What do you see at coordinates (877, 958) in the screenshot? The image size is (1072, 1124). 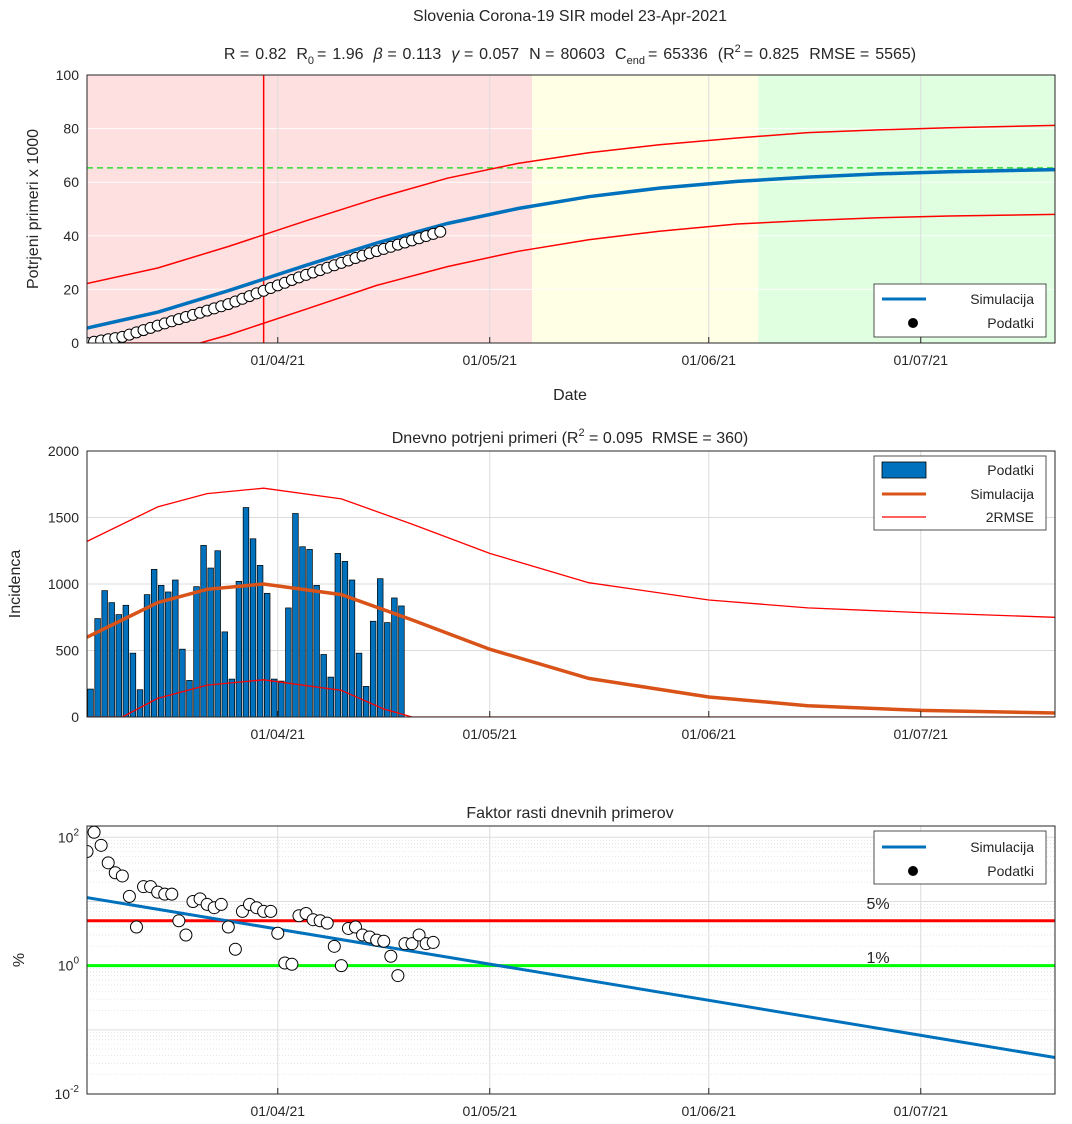 I see `threshold-label-1: 1%` at bounding box center [877, 958].